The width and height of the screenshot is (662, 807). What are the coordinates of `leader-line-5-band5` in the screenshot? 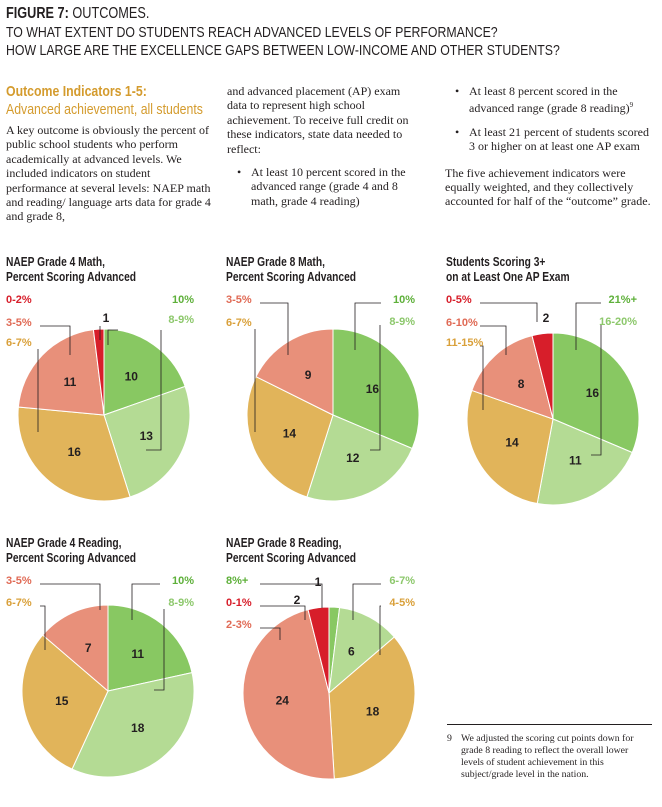 It's located at (289, 595).